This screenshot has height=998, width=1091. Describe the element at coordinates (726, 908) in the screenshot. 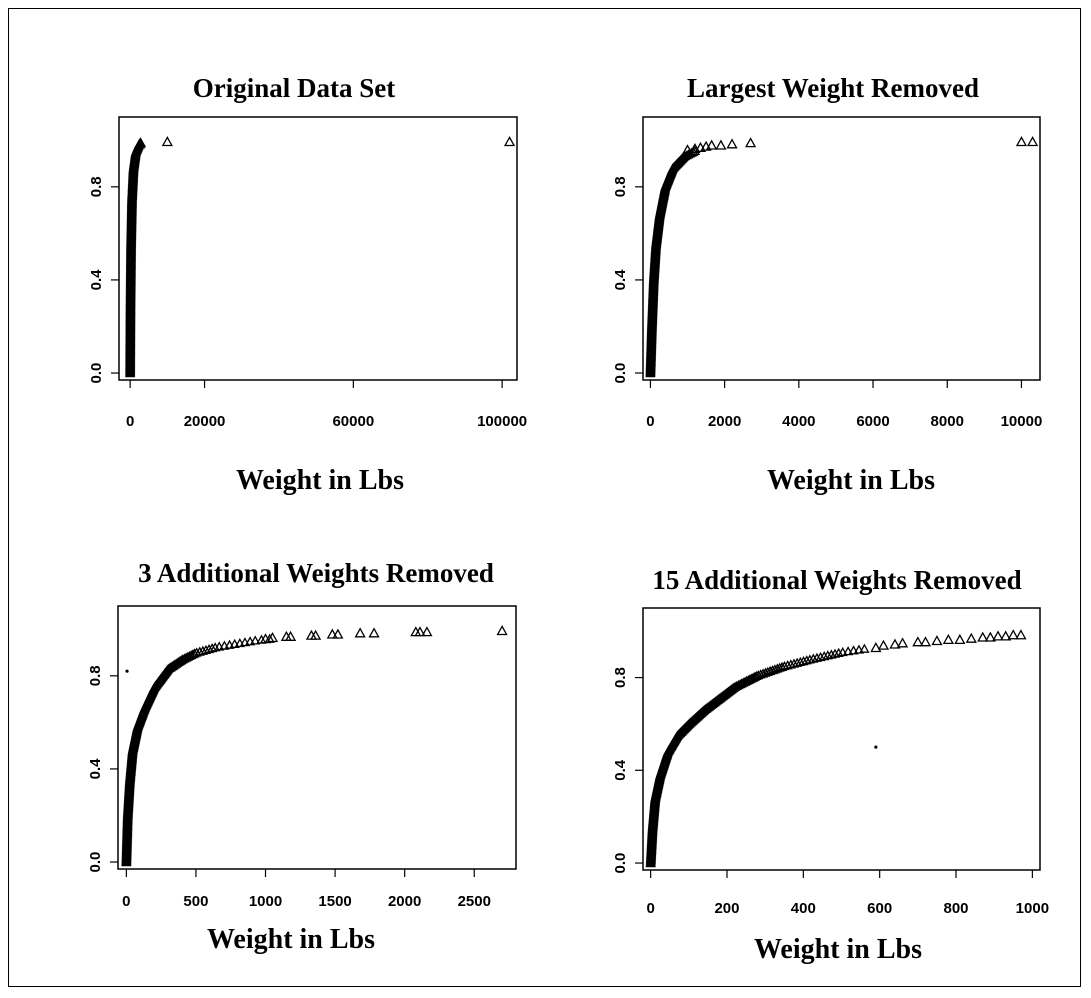

I see `x-tick-label: 200` at that location.